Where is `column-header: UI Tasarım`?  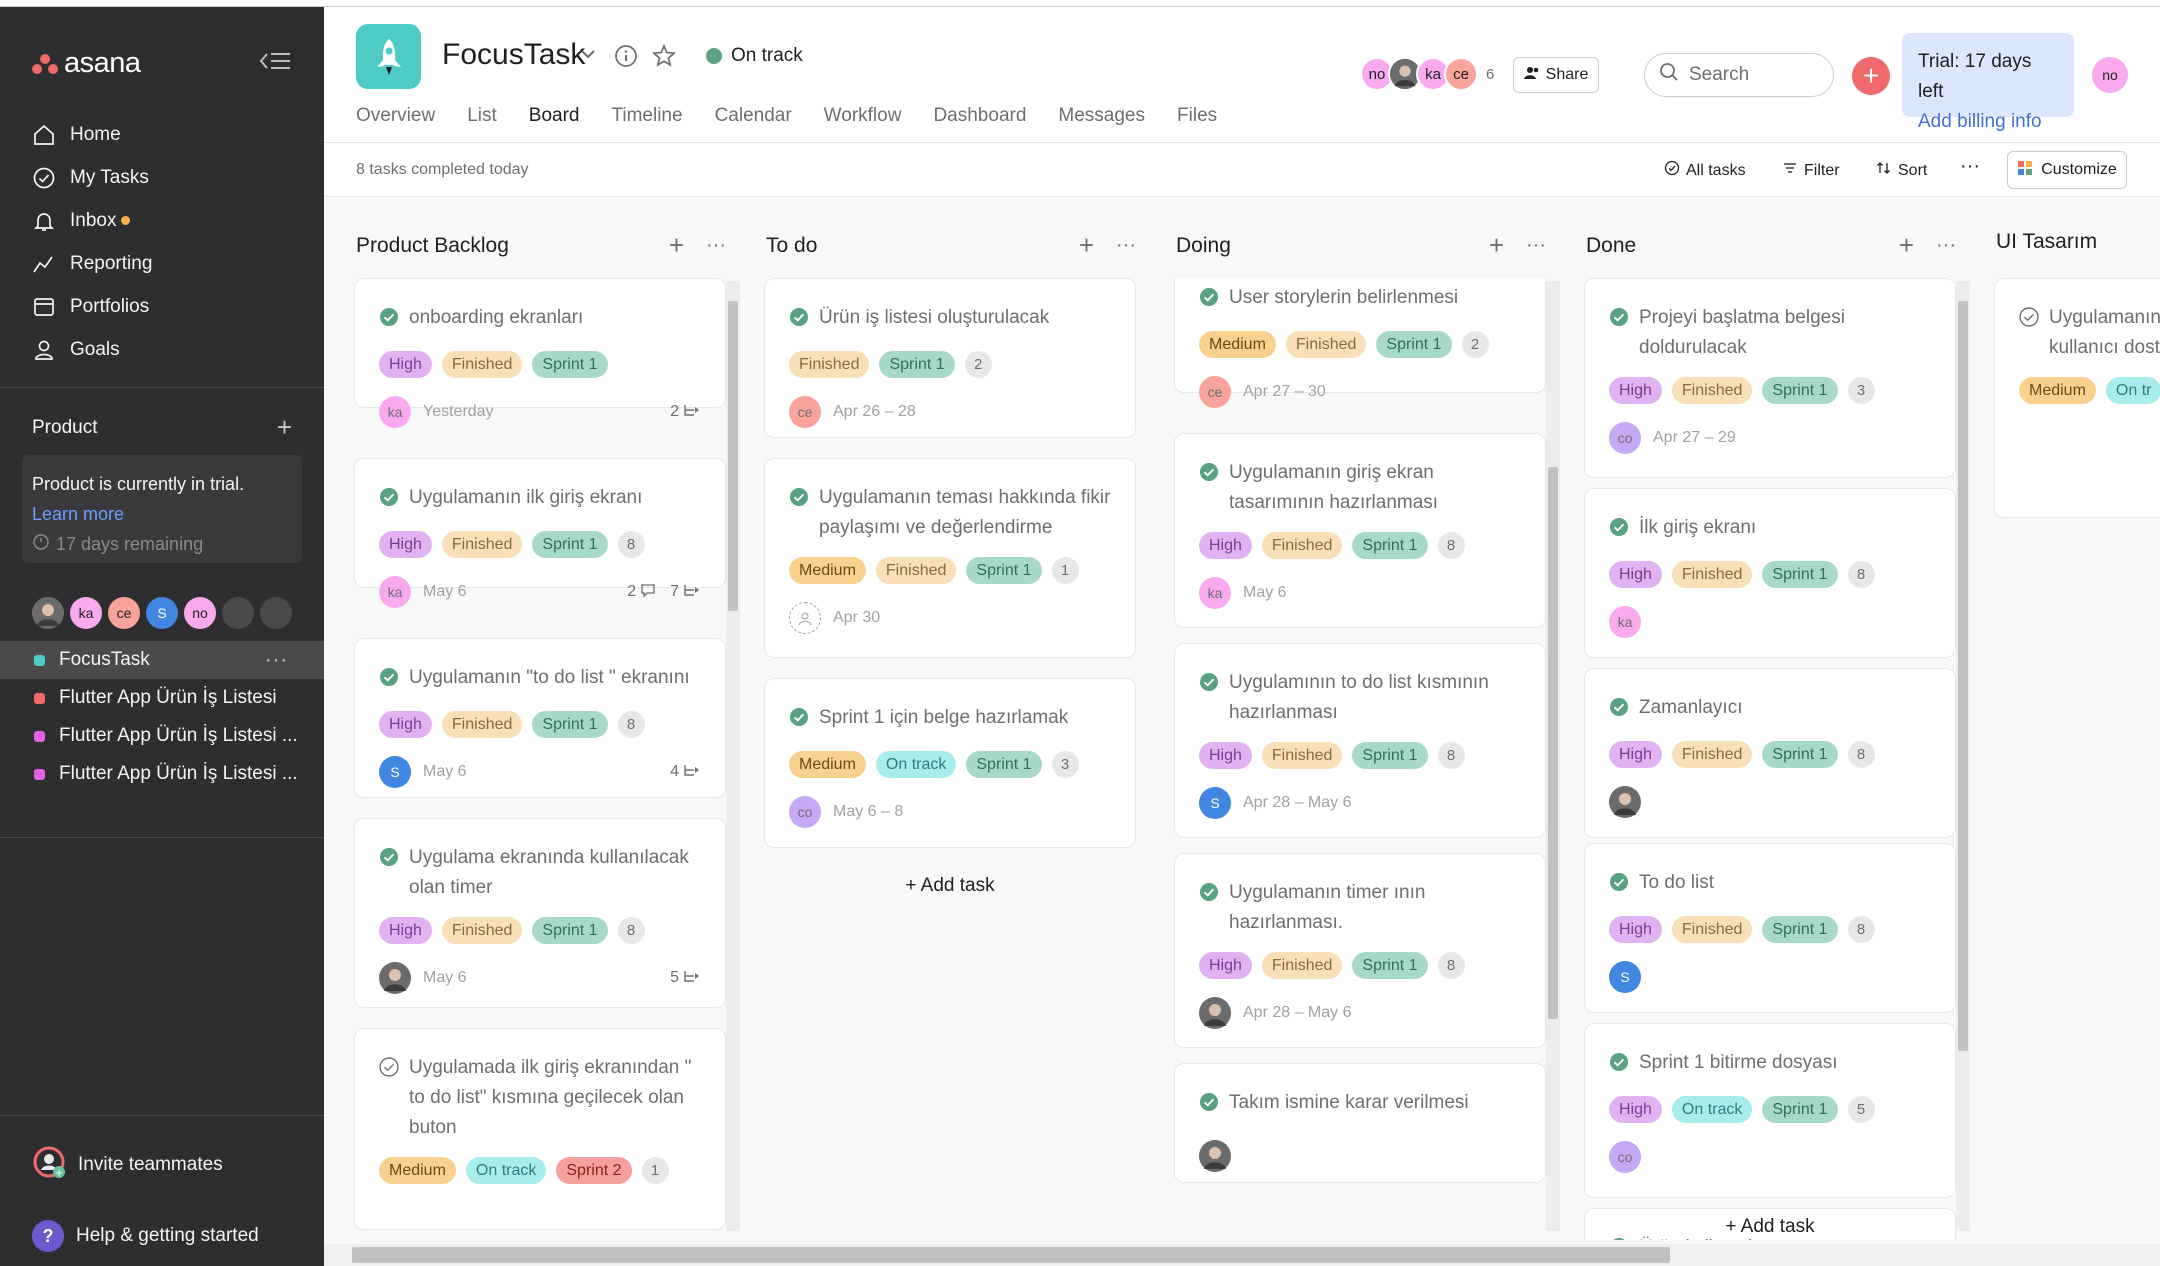 column-header: UI Tasarım is located at coordinates (2078, 242).